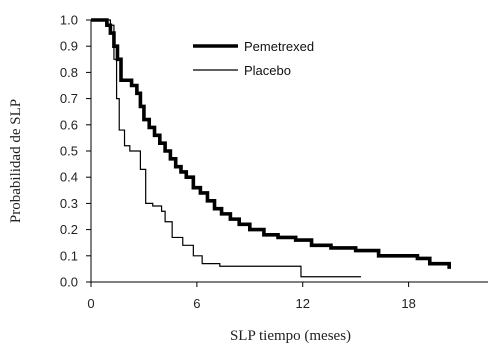 Image resolution: width=498 pixels, height=349 pixels. What do you see at coordinates (69, 229) in the screenshot?
I see `y-tick-label: 0.2` at bounding box center [69, 229].